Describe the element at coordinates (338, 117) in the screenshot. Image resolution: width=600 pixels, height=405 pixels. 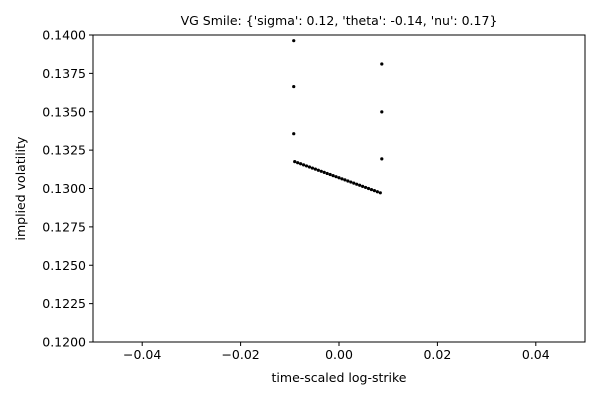
I see `data-points` at that location.